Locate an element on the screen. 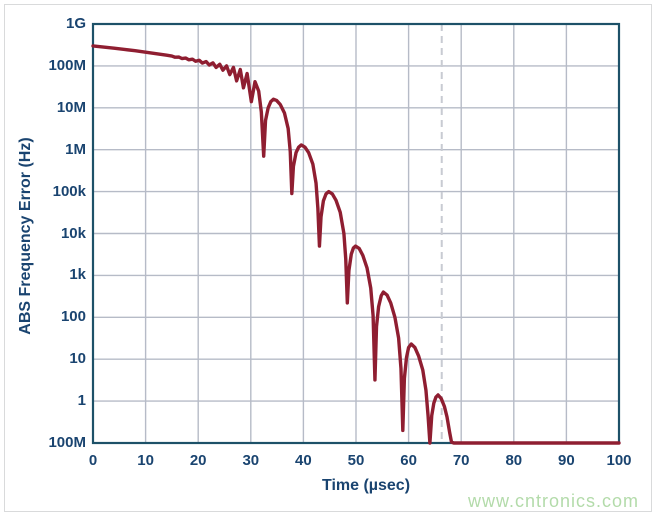 This screenshot has height=516, width=656. x-axis-title: Time (µsec) is located at coordinates (366, 485).